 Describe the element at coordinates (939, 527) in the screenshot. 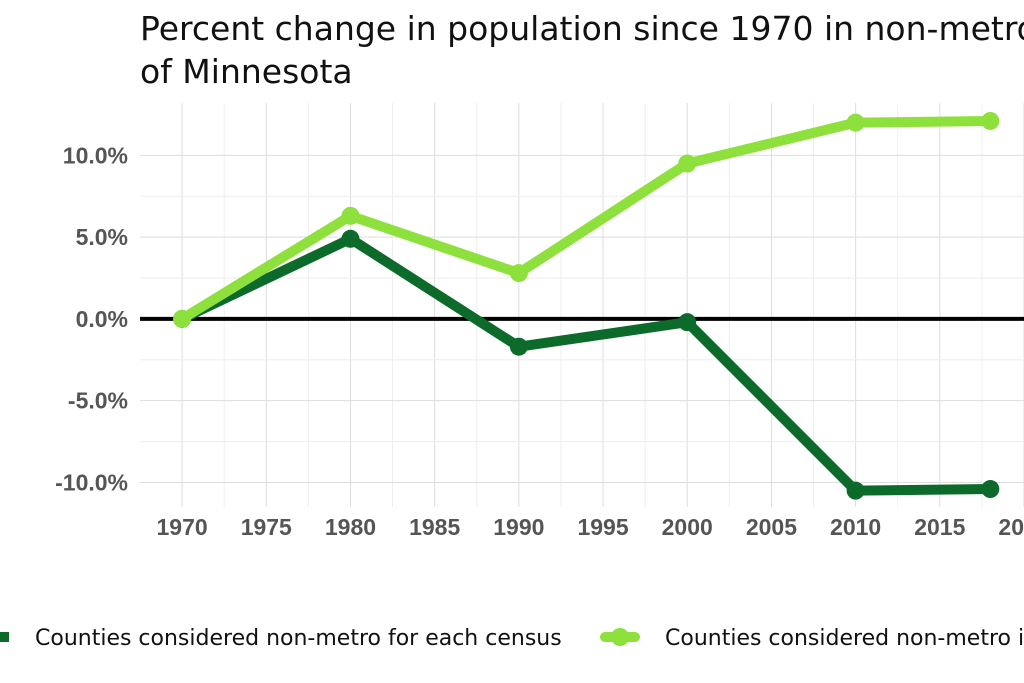

I see `x-tick-label: 2015` at that location.